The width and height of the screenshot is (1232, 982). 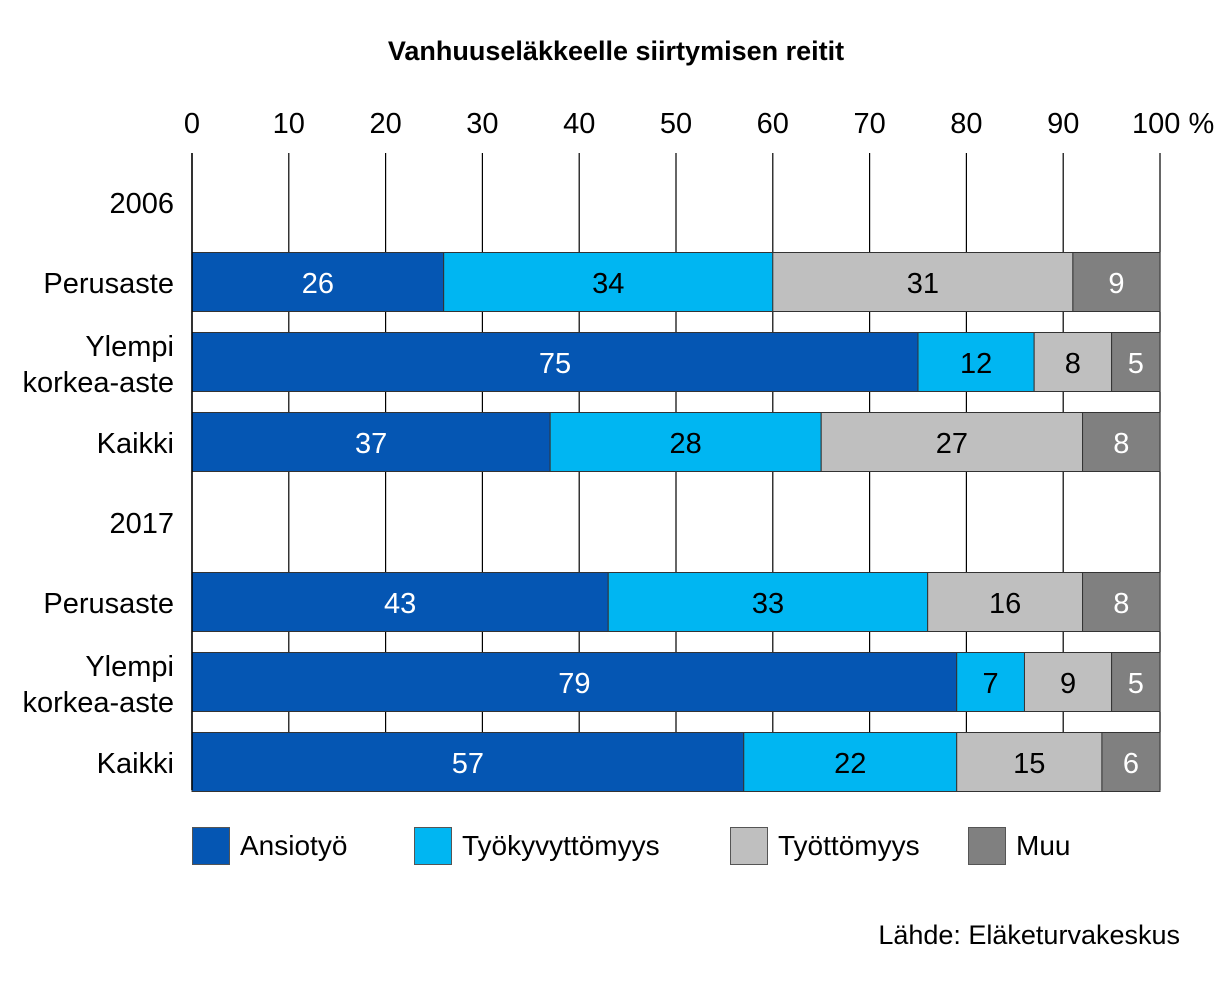 I want to click on group-label: 2006, so click(x=141, y=204).